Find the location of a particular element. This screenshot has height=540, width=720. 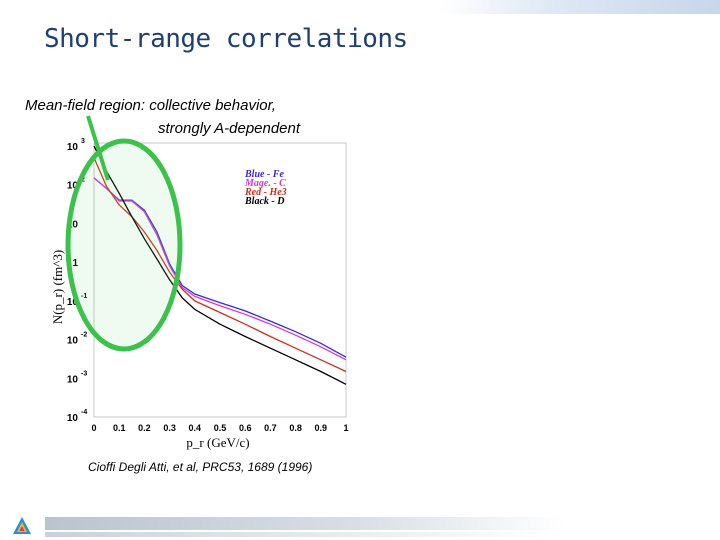

footer-decoration-bar is located at coordinates (305, 523).